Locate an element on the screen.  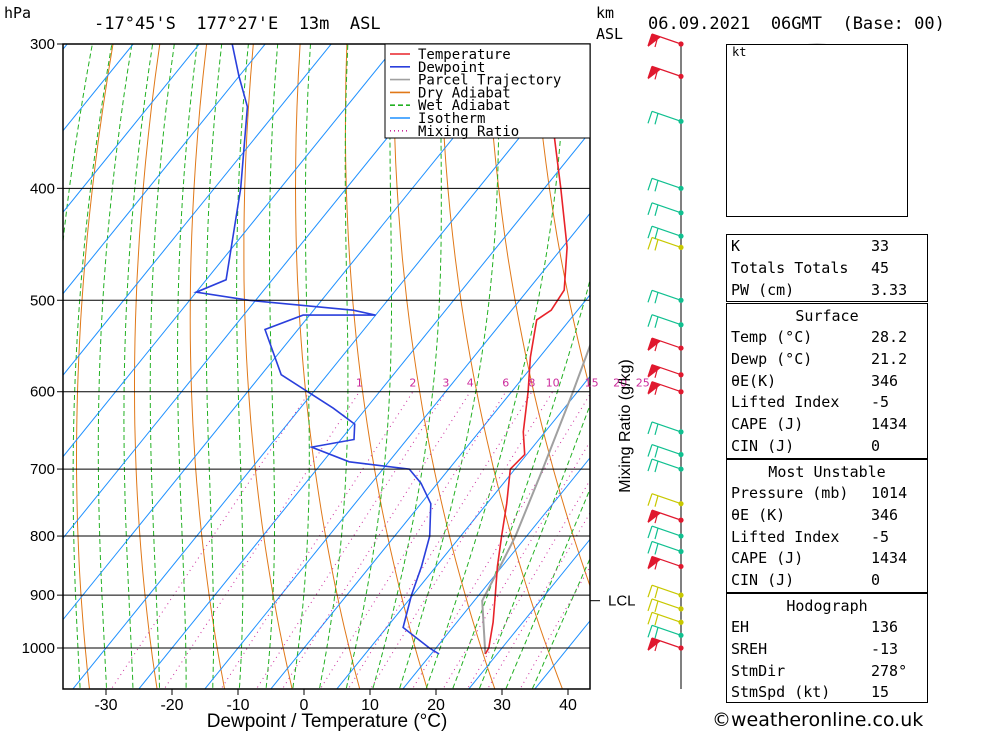
stat-label: Dewp (°C) is located at coordinates (772, 358).